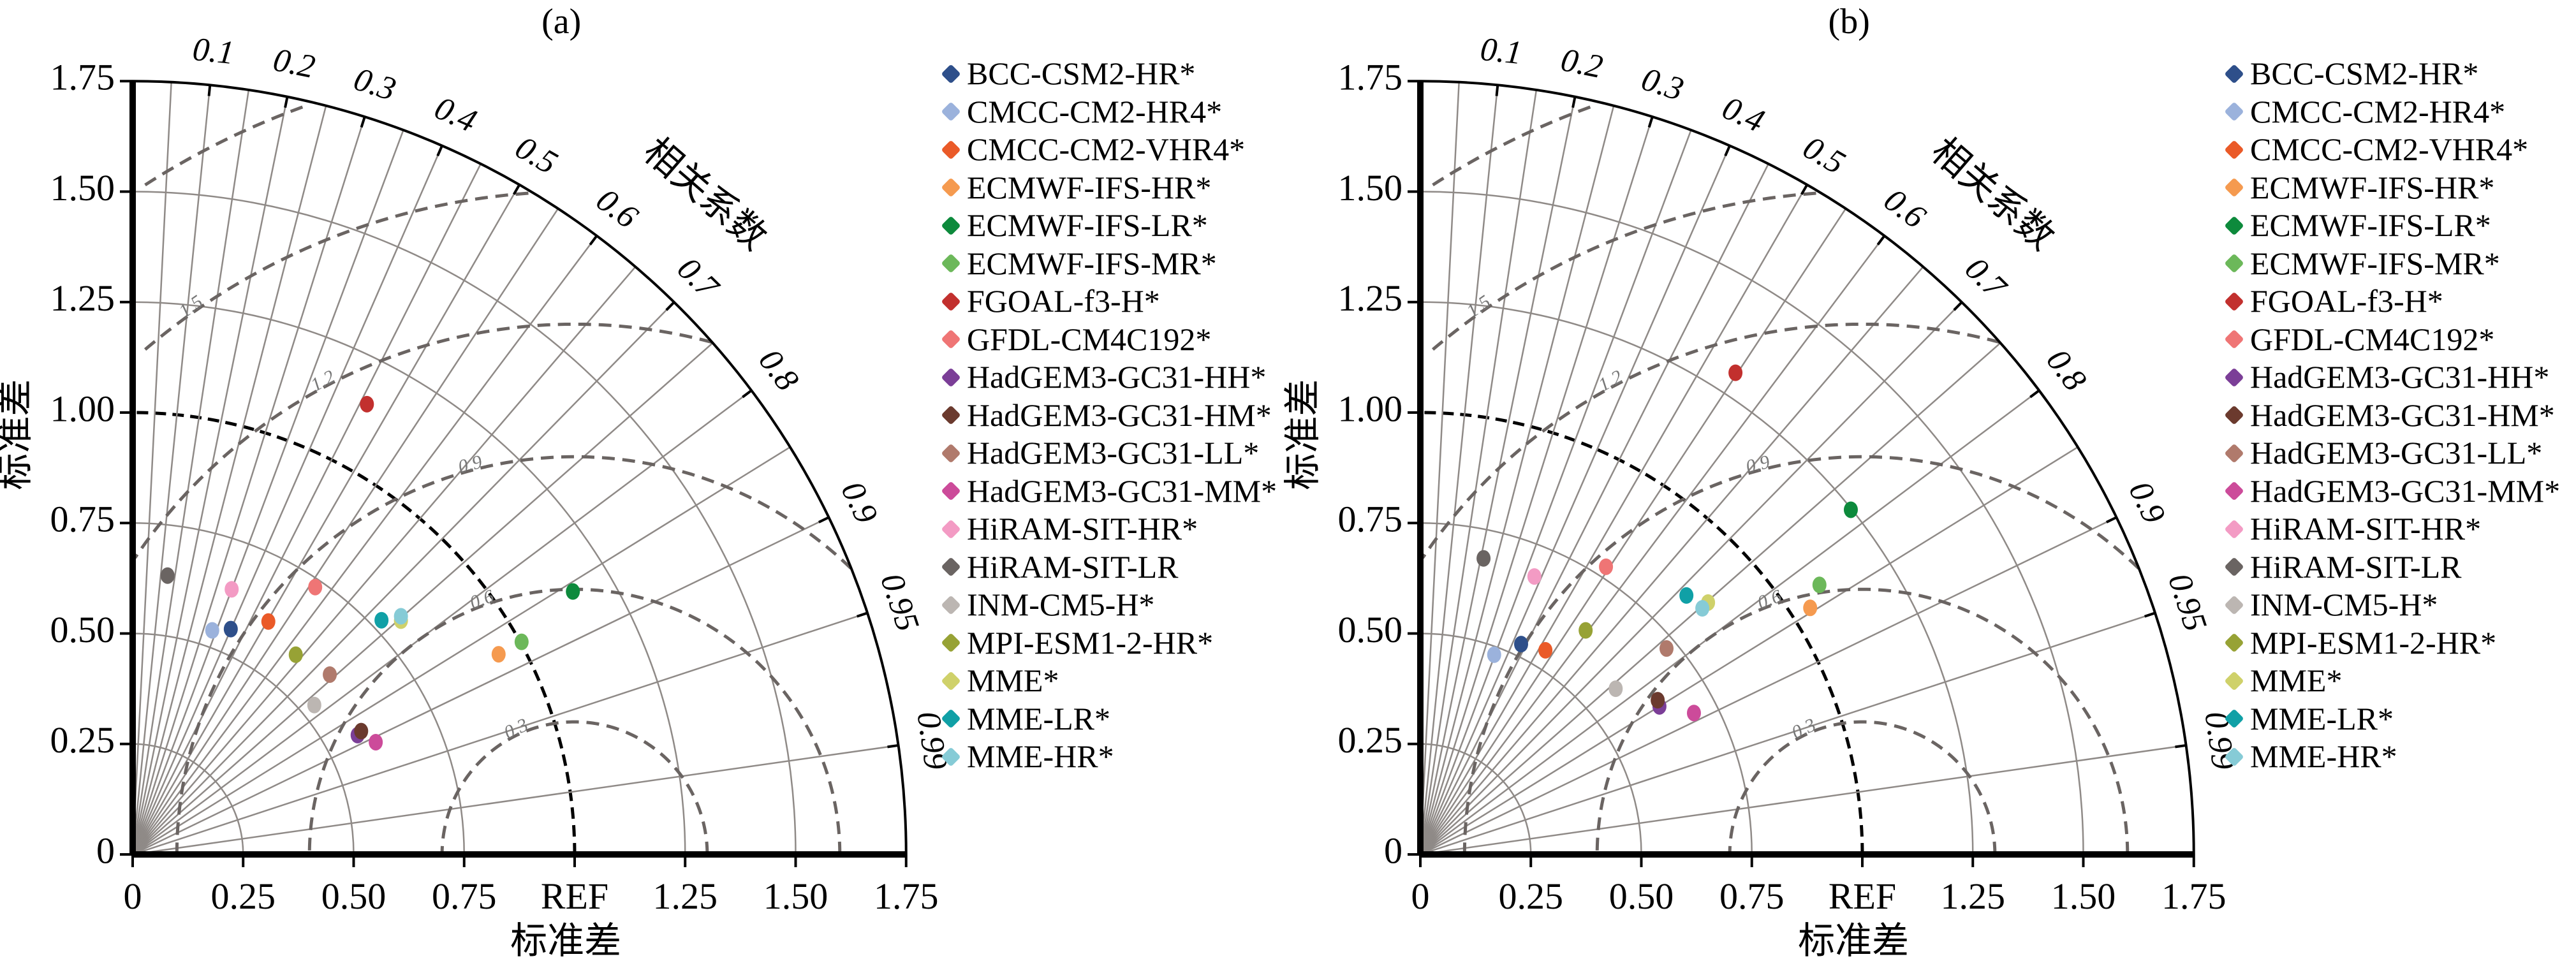 This screenshot has height=959, width=2576. I want to click on legend-label: HadGEM3-GC31-HH*, so click(2400, 377).